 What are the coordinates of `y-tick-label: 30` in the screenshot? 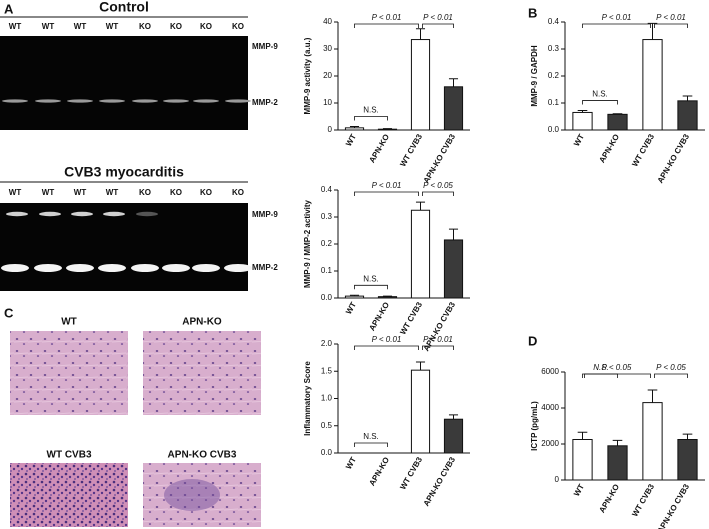 It's located at (327, 48).